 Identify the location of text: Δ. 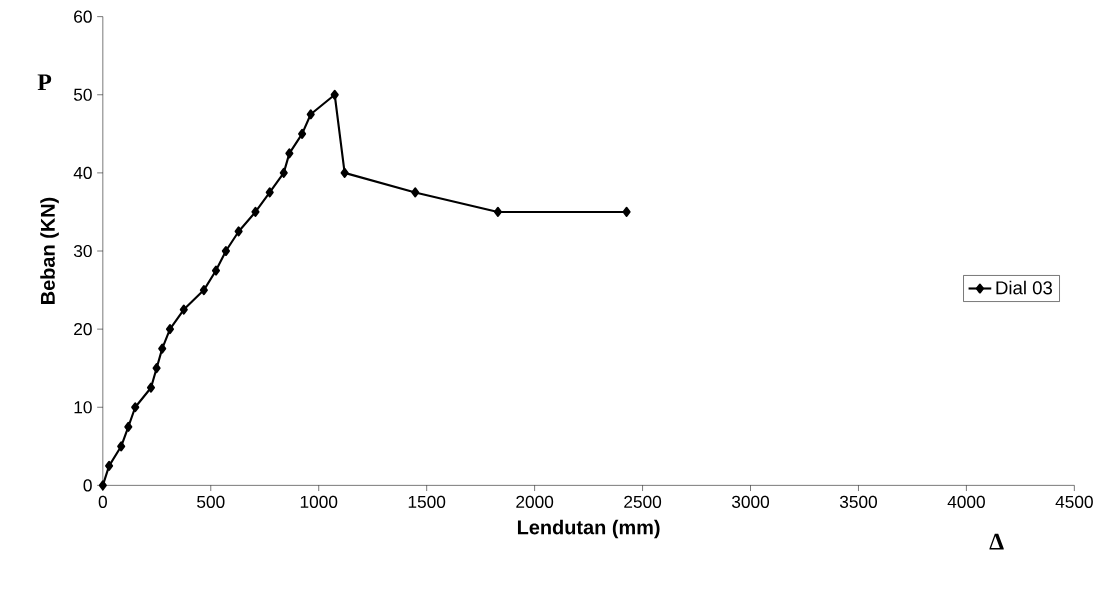
(996, 541).